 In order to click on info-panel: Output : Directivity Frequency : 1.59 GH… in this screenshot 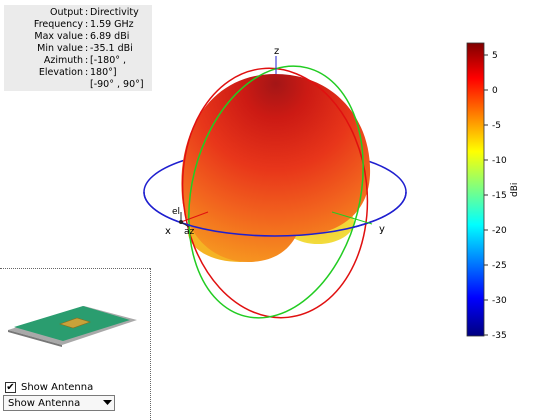, I will do `click(78, 48)`.